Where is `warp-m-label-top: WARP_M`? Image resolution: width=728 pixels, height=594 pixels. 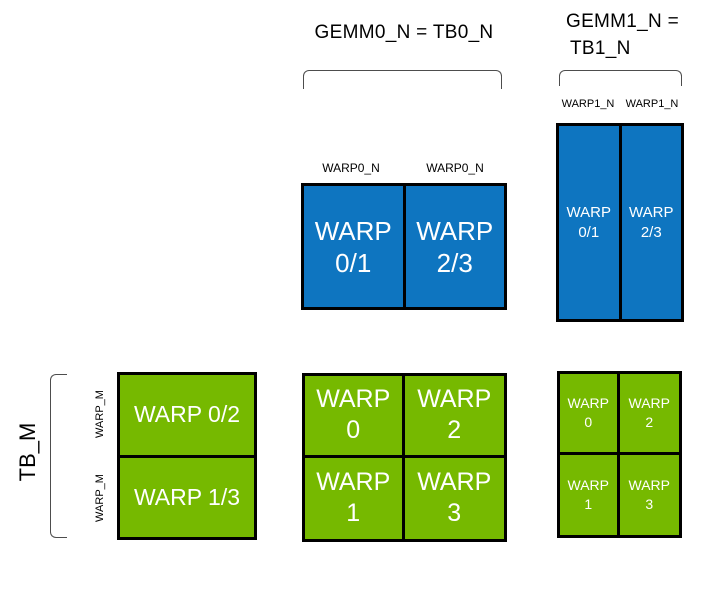
warp-m-label-top: WARP_M is located at coordinates (100, 414).